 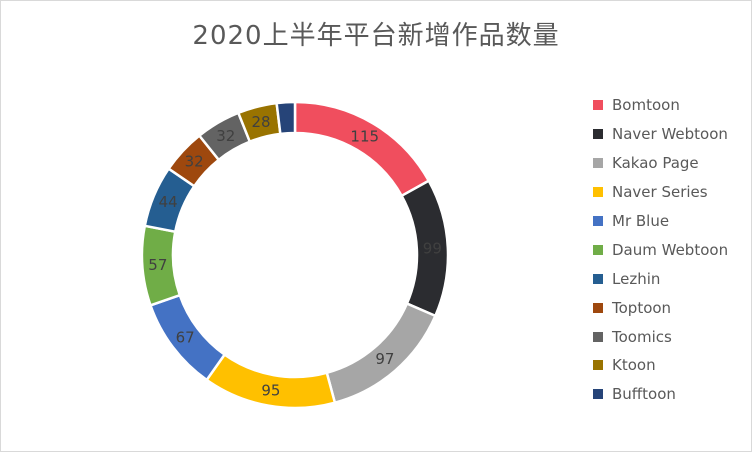 What do you see at coordinates (660, 192) in the screenshot?
I see `legend-label: Naver Series` at bounding box center [660, 192].